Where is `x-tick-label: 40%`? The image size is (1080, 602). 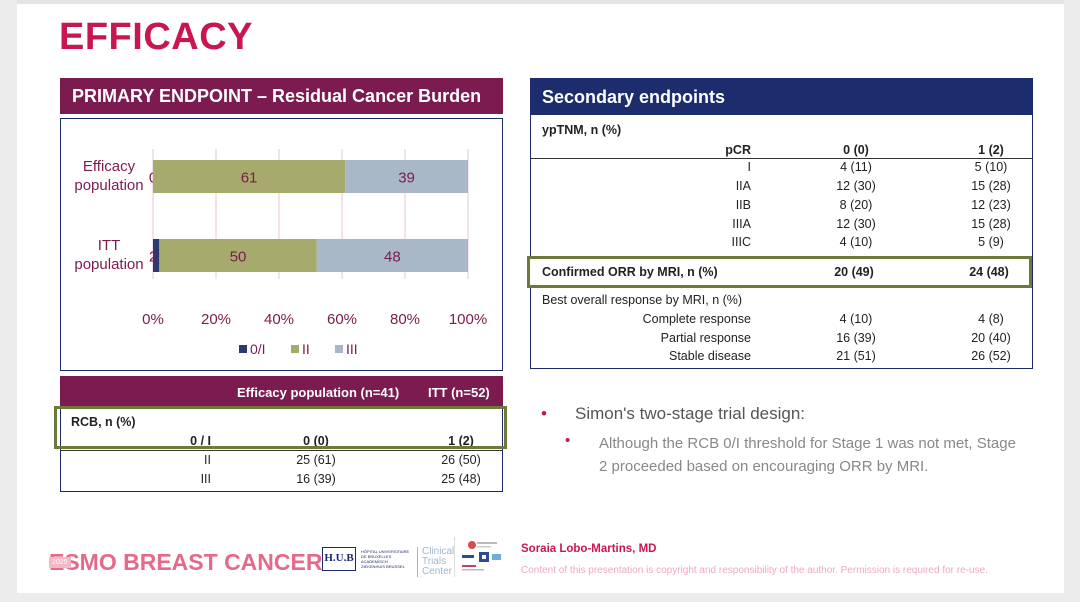
x-tick-label: 40% is located at coordinates (279, 319).